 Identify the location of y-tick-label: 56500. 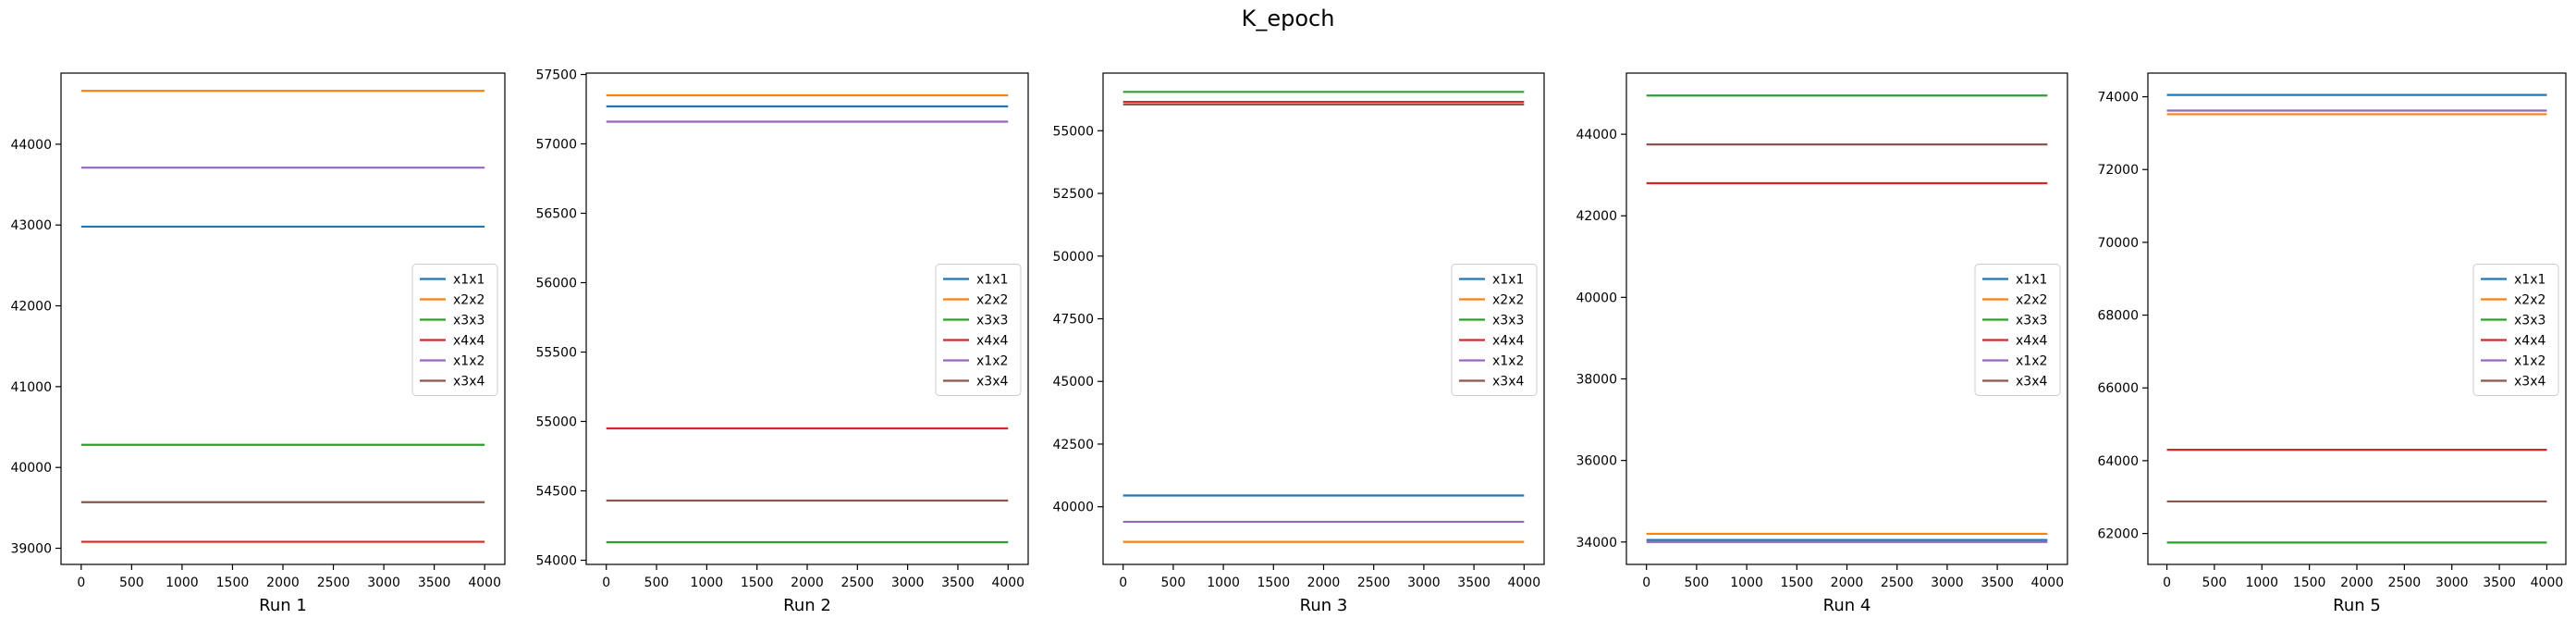
(556, 214).